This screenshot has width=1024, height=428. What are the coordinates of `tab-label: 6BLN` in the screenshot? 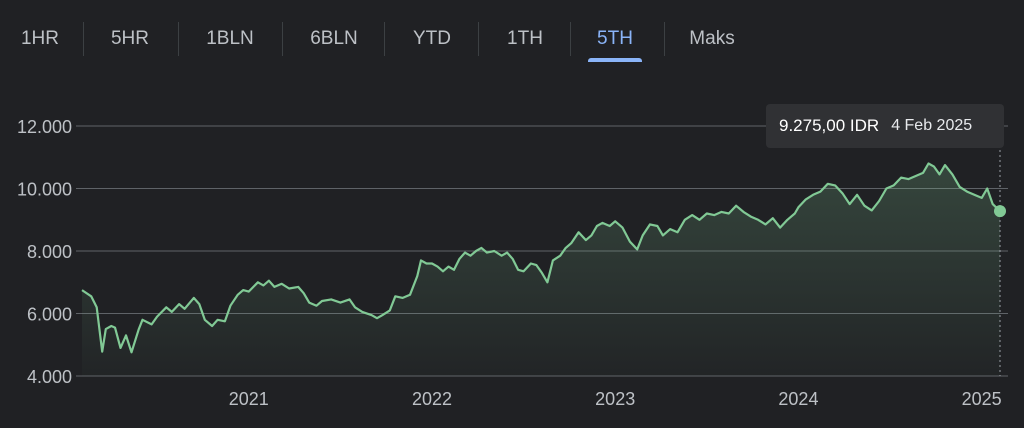 It's located at (334, 38).